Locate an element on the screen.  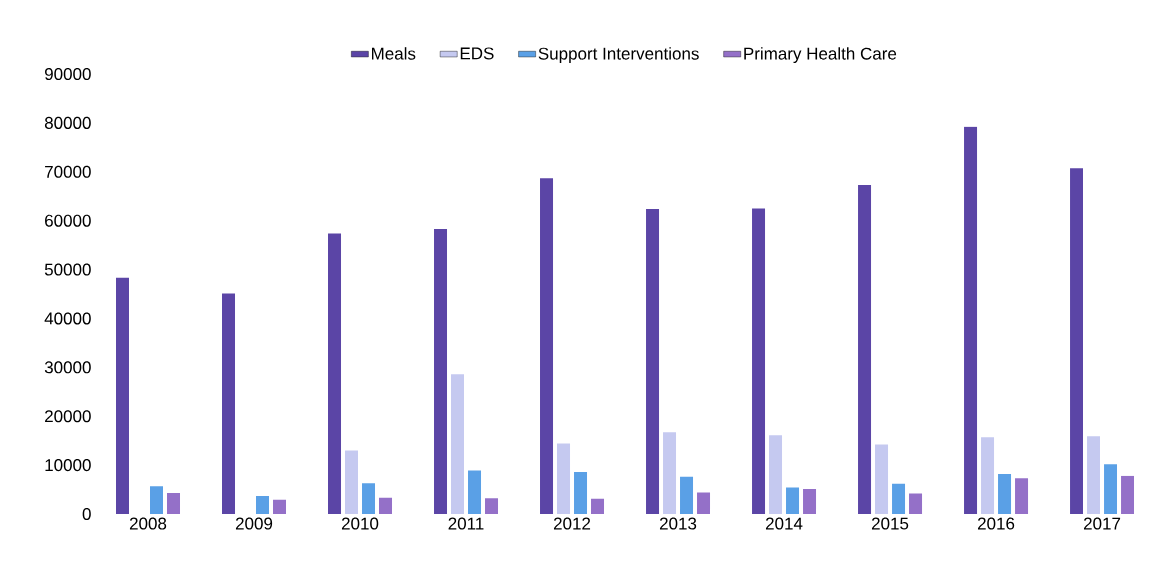
y-tick-label: 10000 is located at coordinates (68, 465).